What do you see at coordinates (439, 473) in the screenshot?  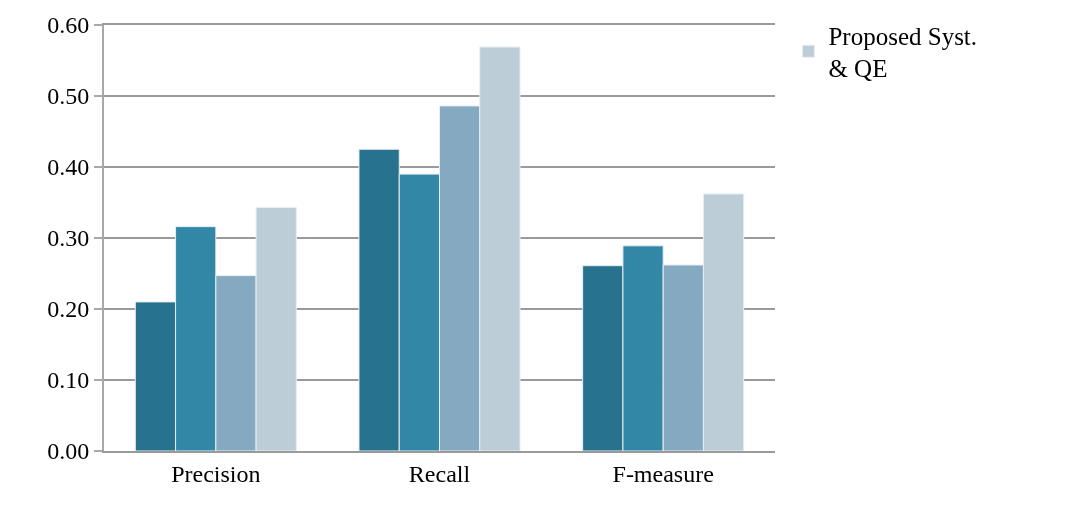 I see `x-tick-label: Recall` at bounding box center [439, 473].